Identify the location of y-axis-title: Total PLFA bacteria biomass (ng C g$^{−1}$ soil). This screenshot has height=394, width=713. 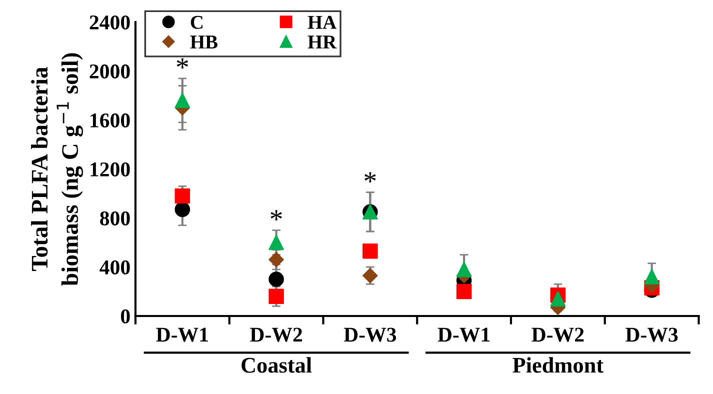
(57, 169).